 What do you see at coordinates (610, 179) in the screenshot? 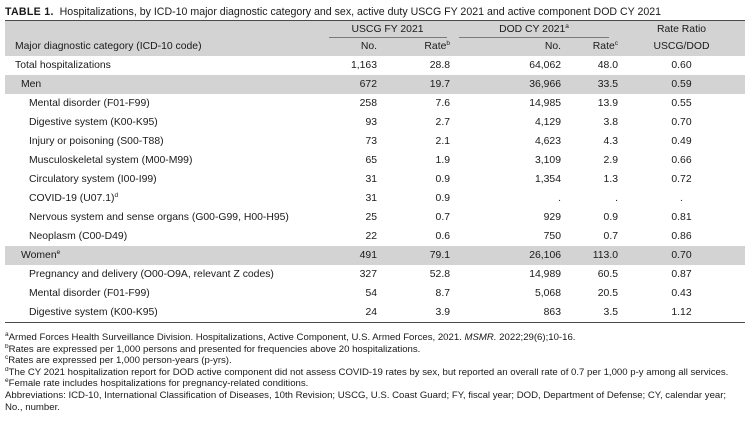
I see `cell-dod-rate: 1.3` at bounding box center [610, 179].